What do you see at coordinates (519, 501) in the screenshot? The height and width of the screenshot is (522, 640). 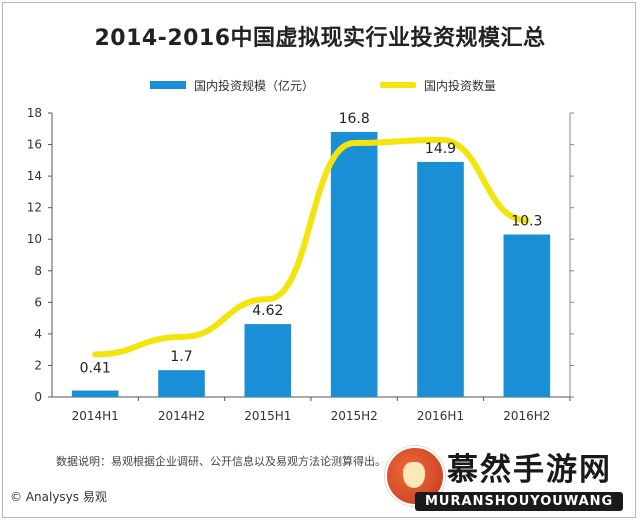 I see `watermark-subtitle: MURANSHOUYOUWANG` at bounding box center [519, 501].